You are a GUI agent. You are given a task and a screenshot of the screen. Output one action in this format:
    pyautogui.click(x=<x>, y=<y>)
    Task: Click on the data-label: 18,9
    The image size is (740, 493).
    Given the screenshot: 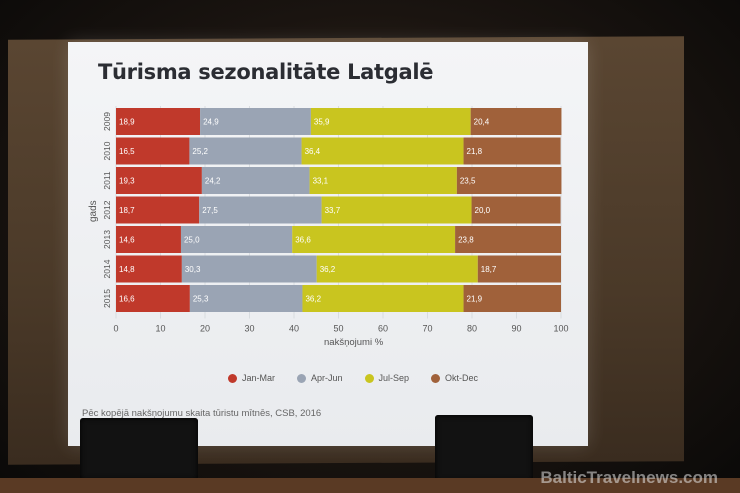 What is the action you would take?
    pyautogui.click(x=127, y=122)
    